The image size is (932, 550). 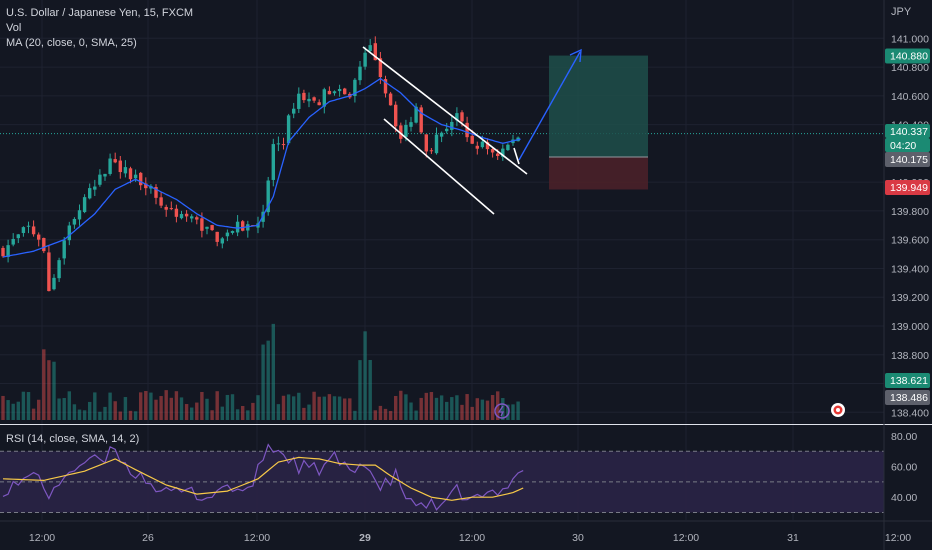 What do you see at coordinates (907, 145) in the screenshot?
I see `price-badge-countdown` at bounding box center [907, 145].